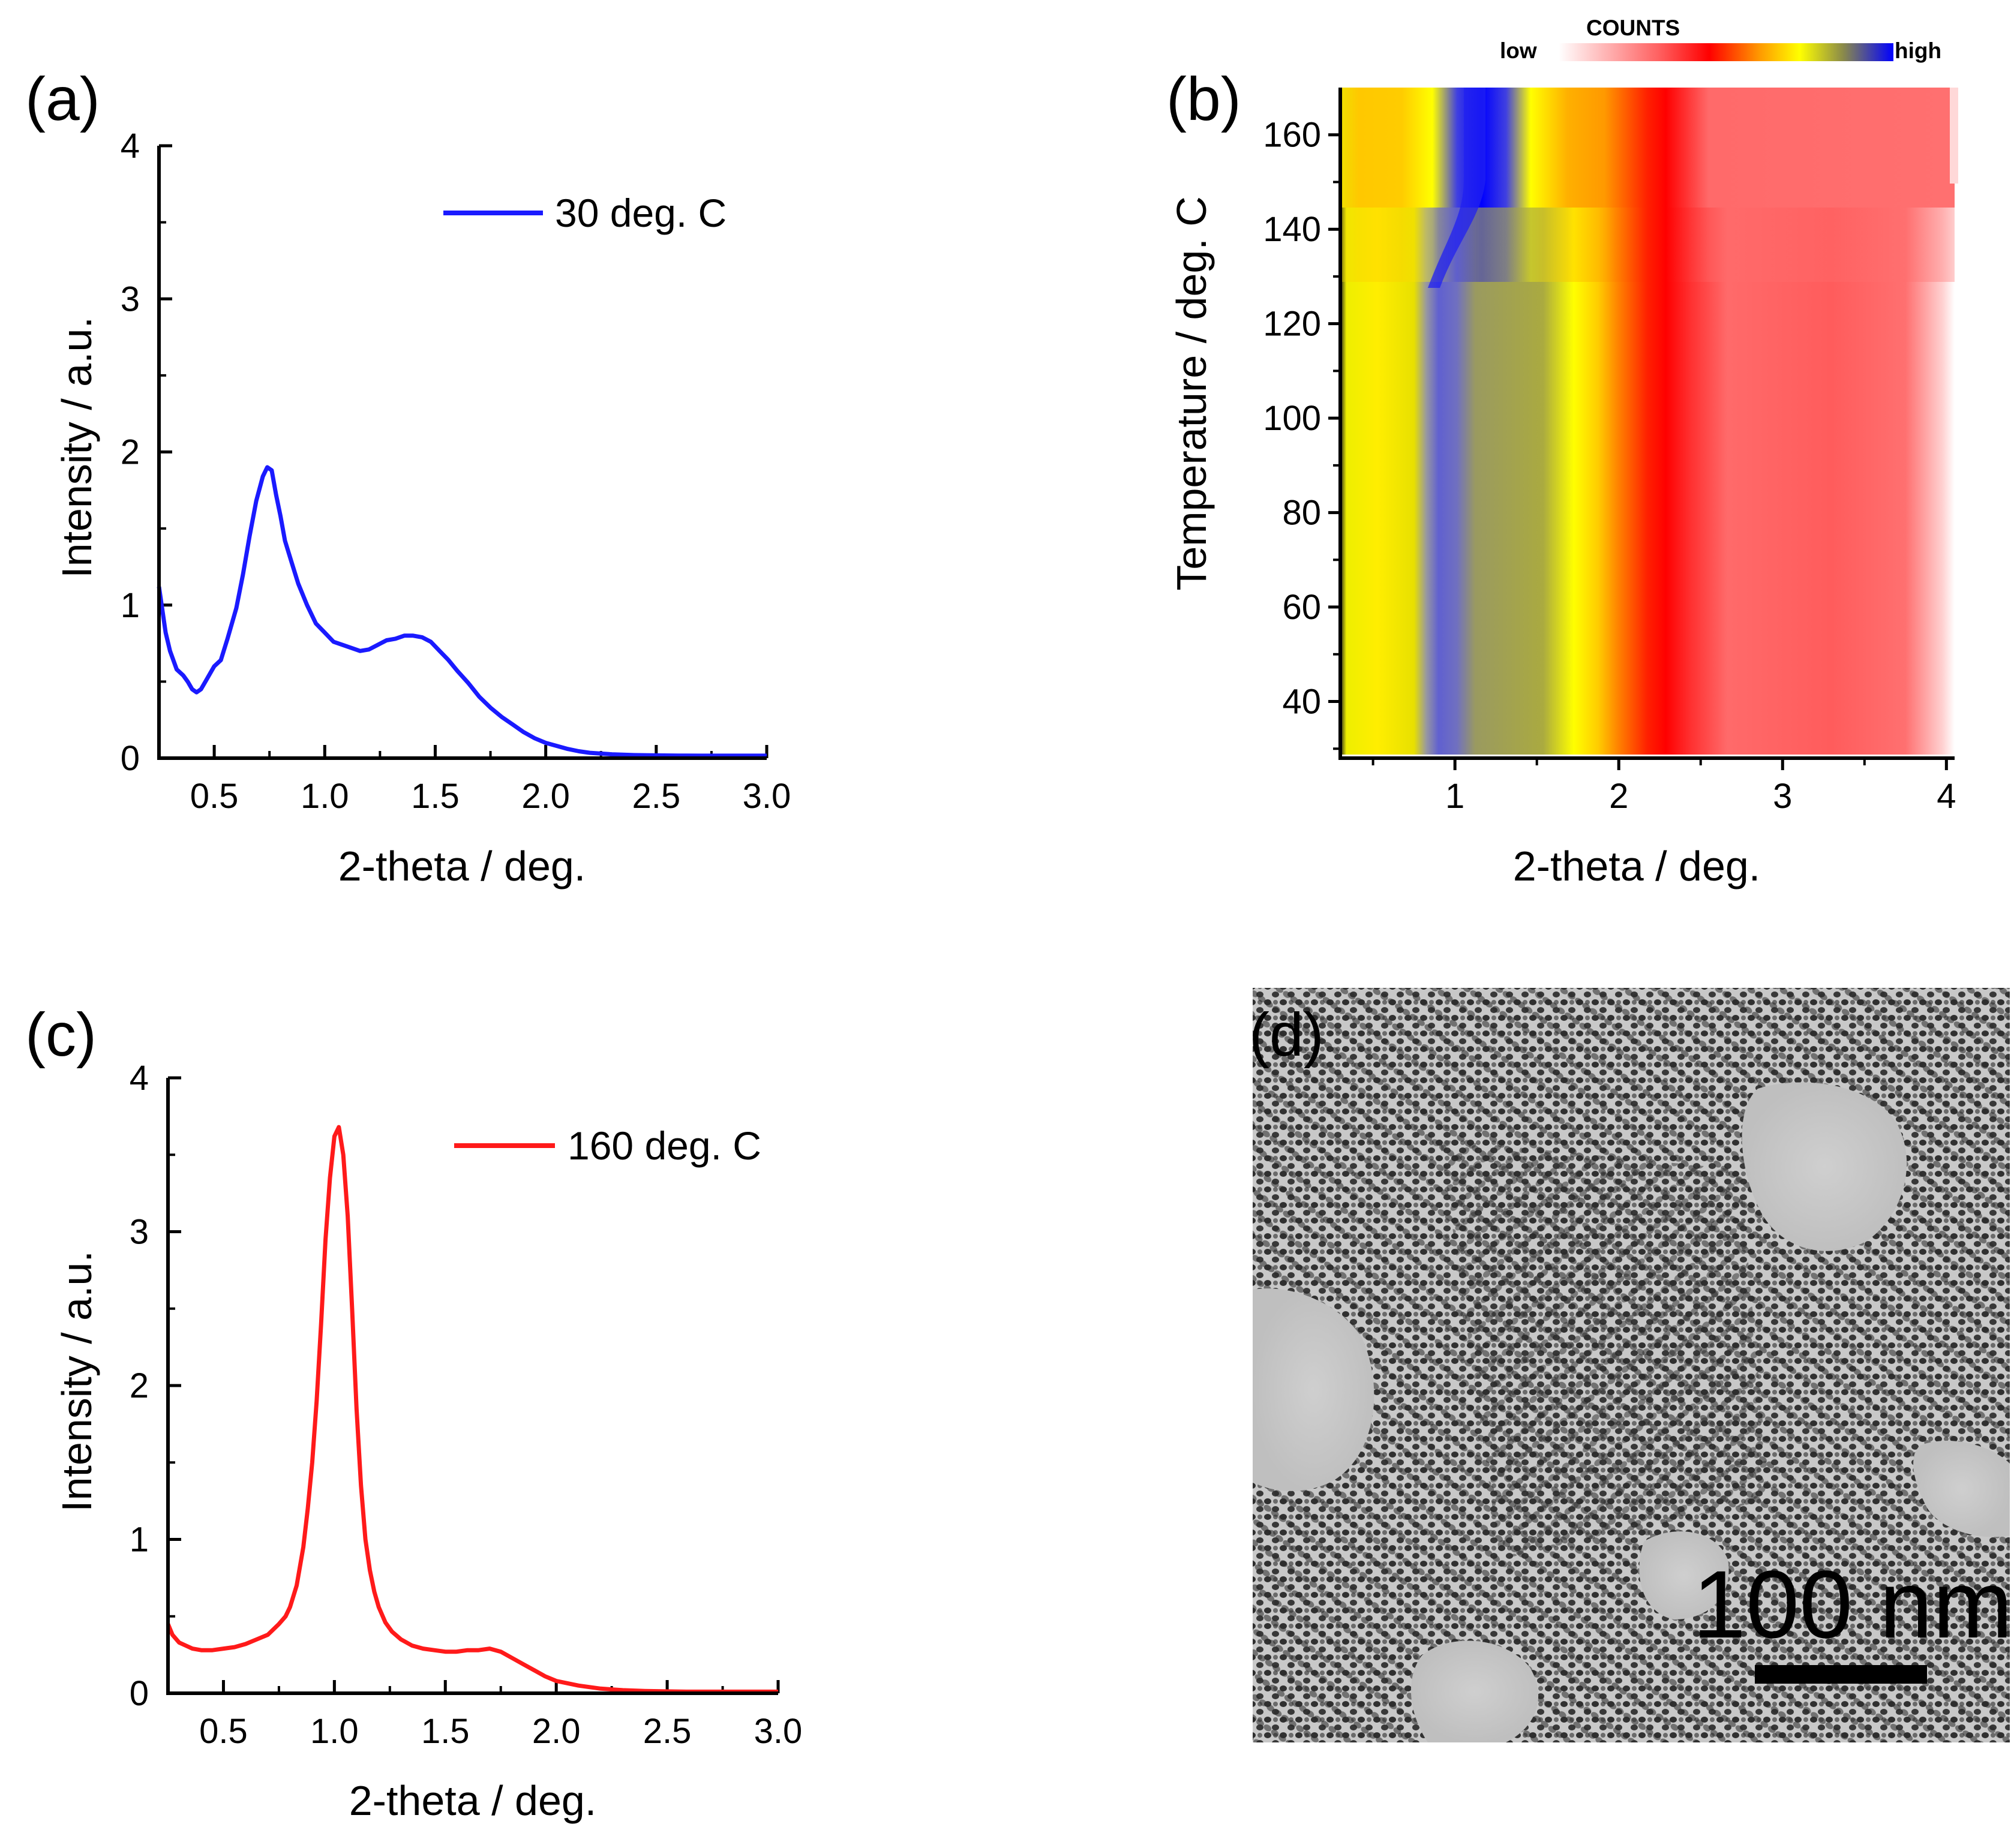 This screenshot has height=1848, width=2011. Describe the element at coordinates (1292, 135) in the screenshot. I see `y-tick-label: 160` at that location.